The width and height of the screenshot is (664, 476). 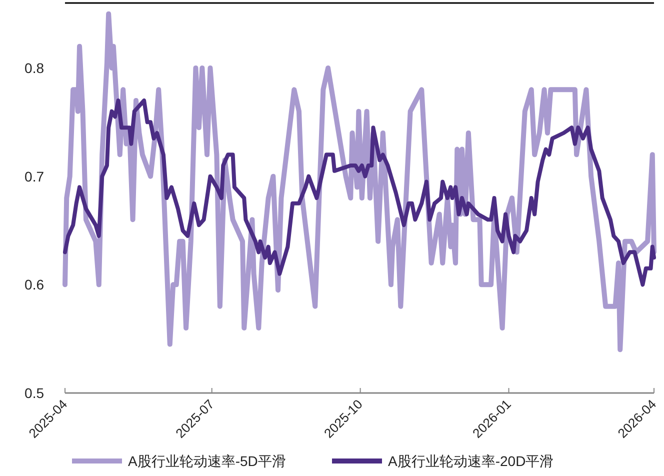 I want to click on legend-label: A股行业轮动速率-20D平滑, so click(x=471, y=461).